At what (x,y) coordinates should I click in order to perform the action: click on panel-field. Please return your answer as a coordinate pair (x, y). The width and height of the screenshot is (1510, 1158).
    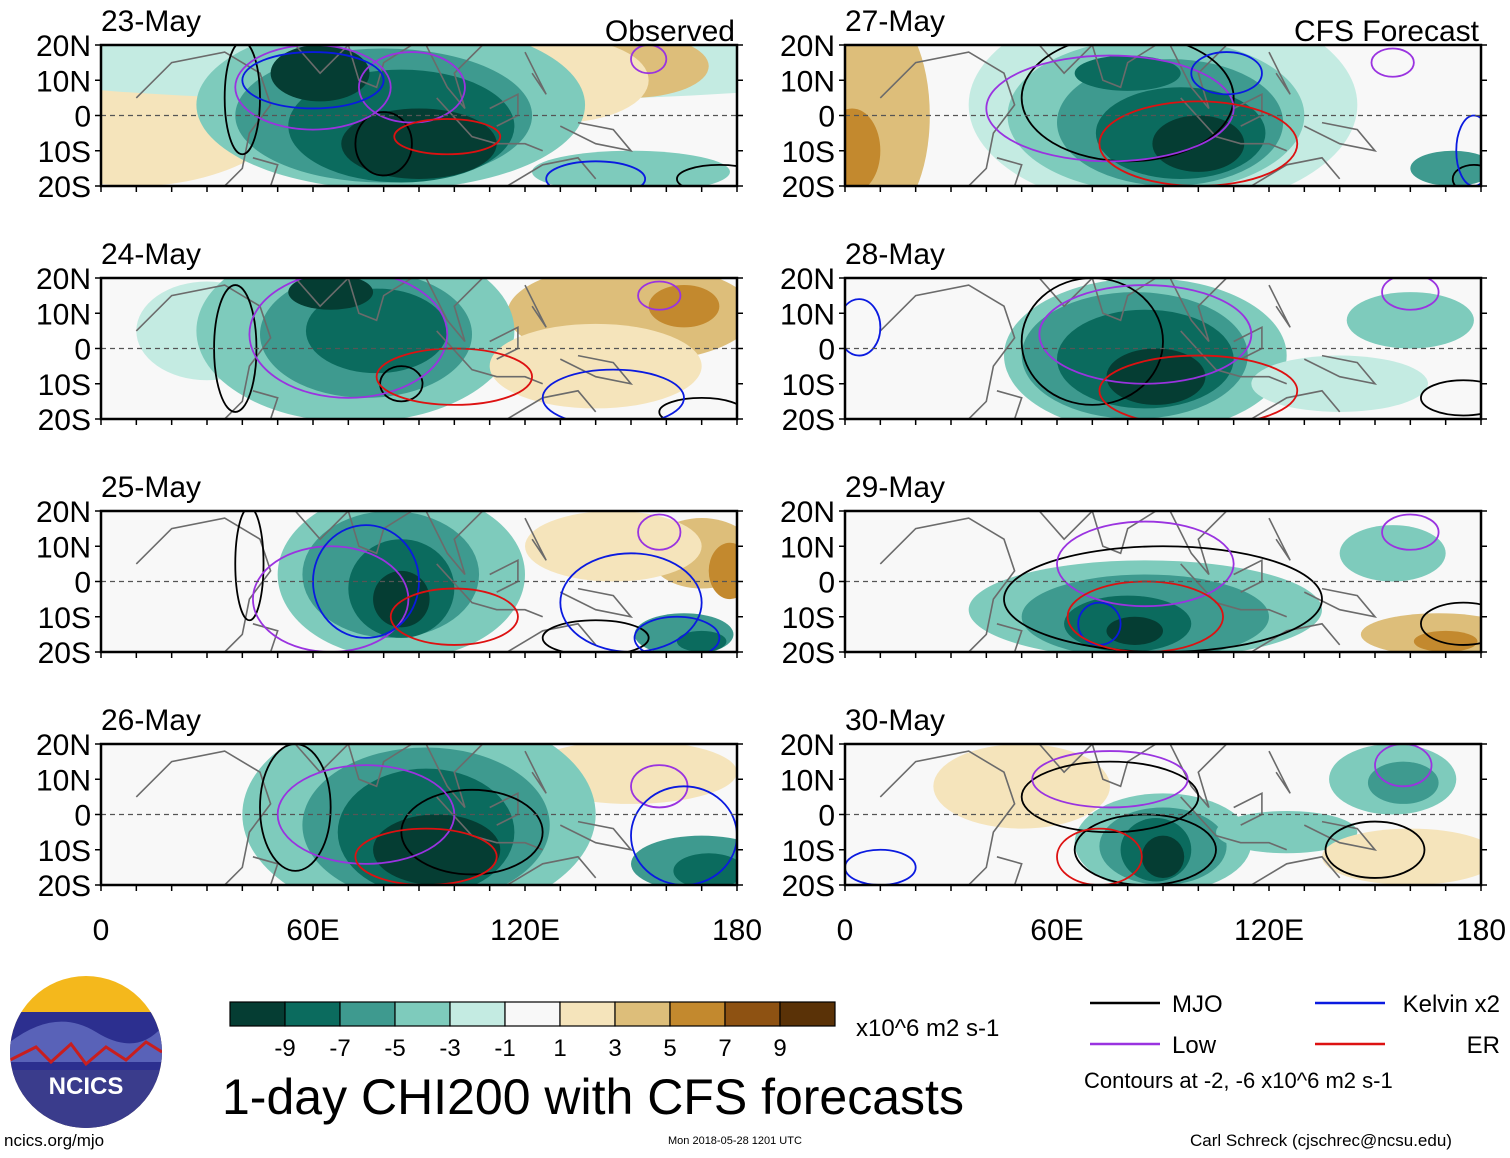
    Looking at the image, I should click on (1163, 581).